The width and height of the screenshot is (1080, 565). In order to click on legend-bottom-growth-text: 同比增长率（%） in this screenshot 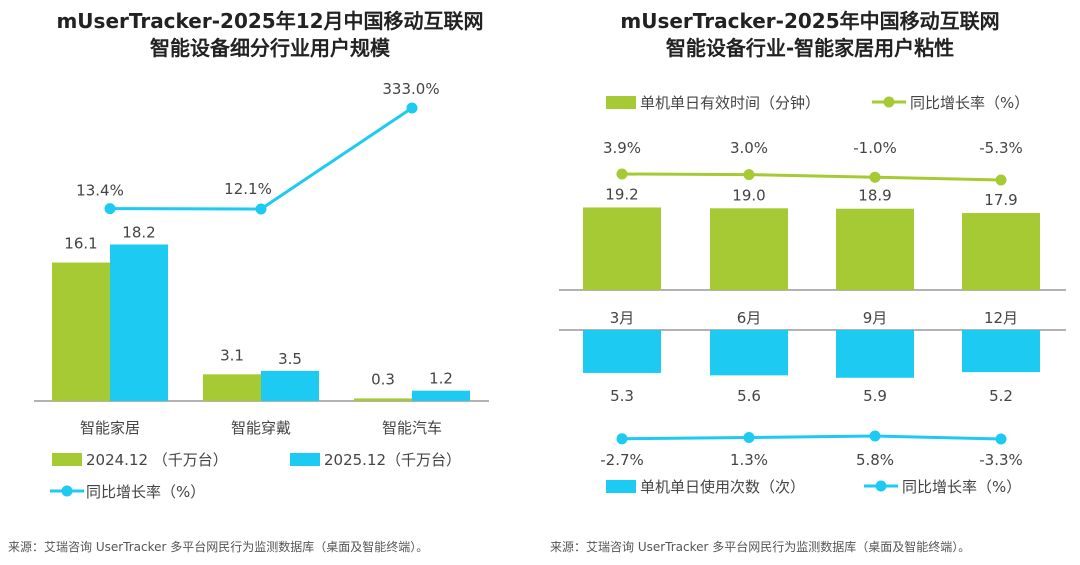, I will do `click(961, 487)`.